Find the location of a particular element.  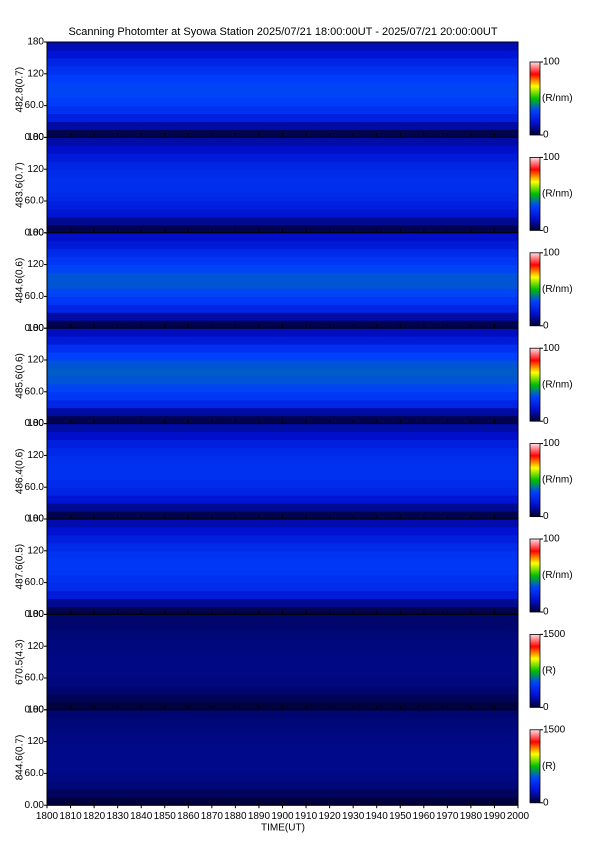

x-tick-label: 1880 is located at coordinates (235, 816).